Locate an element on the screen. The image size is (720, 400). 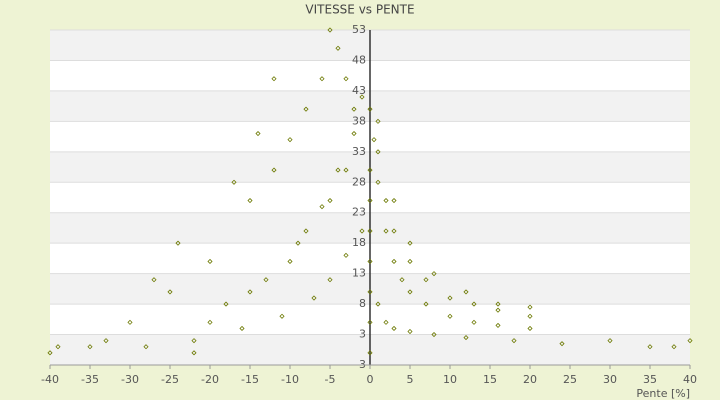
x-tick-label: -15 is located at coordinates (250, 379).